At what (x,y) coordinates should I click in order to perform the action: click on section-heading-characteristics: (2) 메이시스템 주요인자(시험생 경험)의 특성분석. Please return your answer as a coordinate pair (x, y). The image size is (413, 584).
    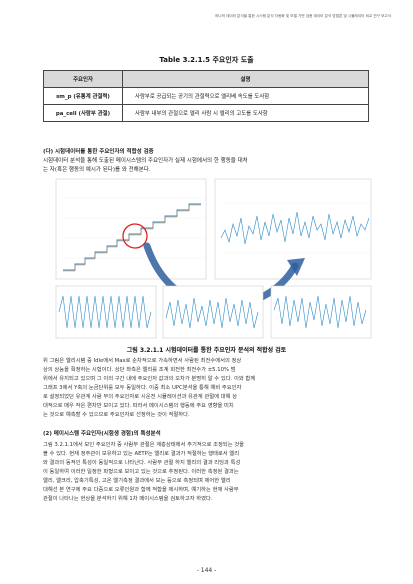
    Looking at the image, I should click on (102, 434).